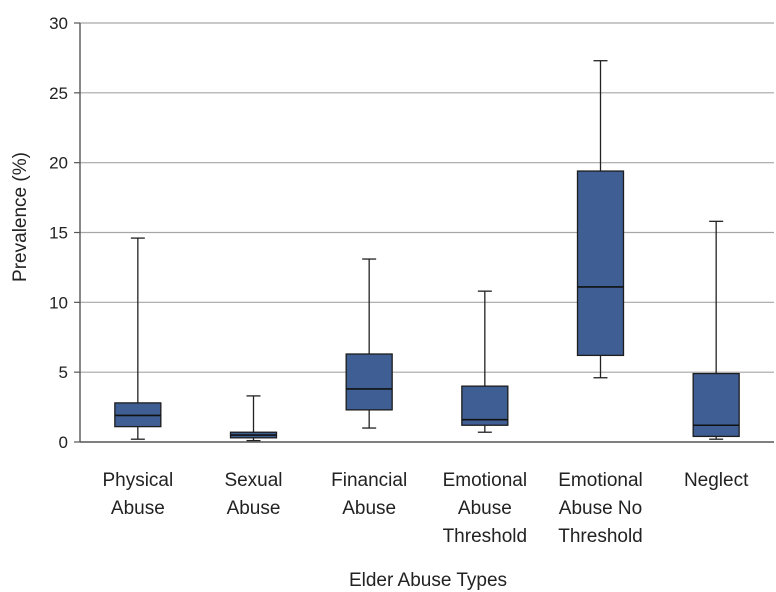 This screenshot has width=776, height=592. I want to click on category-label: Emotional Abuse No Threshold, so click(600, 508).